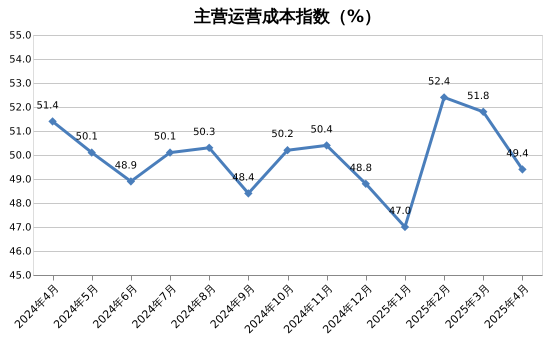  What do you see at coordinates (287, 17) in the screenshot?
I see `chart-title: 主营运营成本指数（%）` at bounding box center [287, 17].